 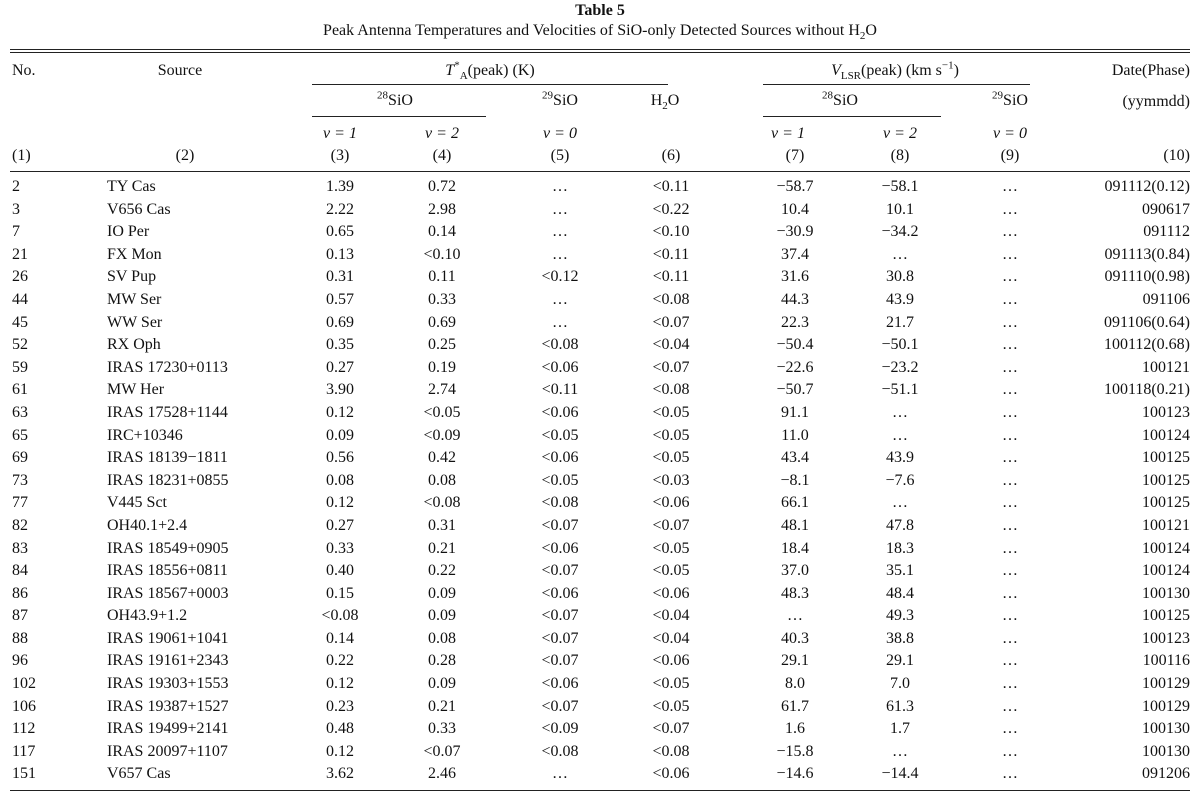 I want to click on cell-sio28-v1-t: 0.40, so click(x=340, y=571).